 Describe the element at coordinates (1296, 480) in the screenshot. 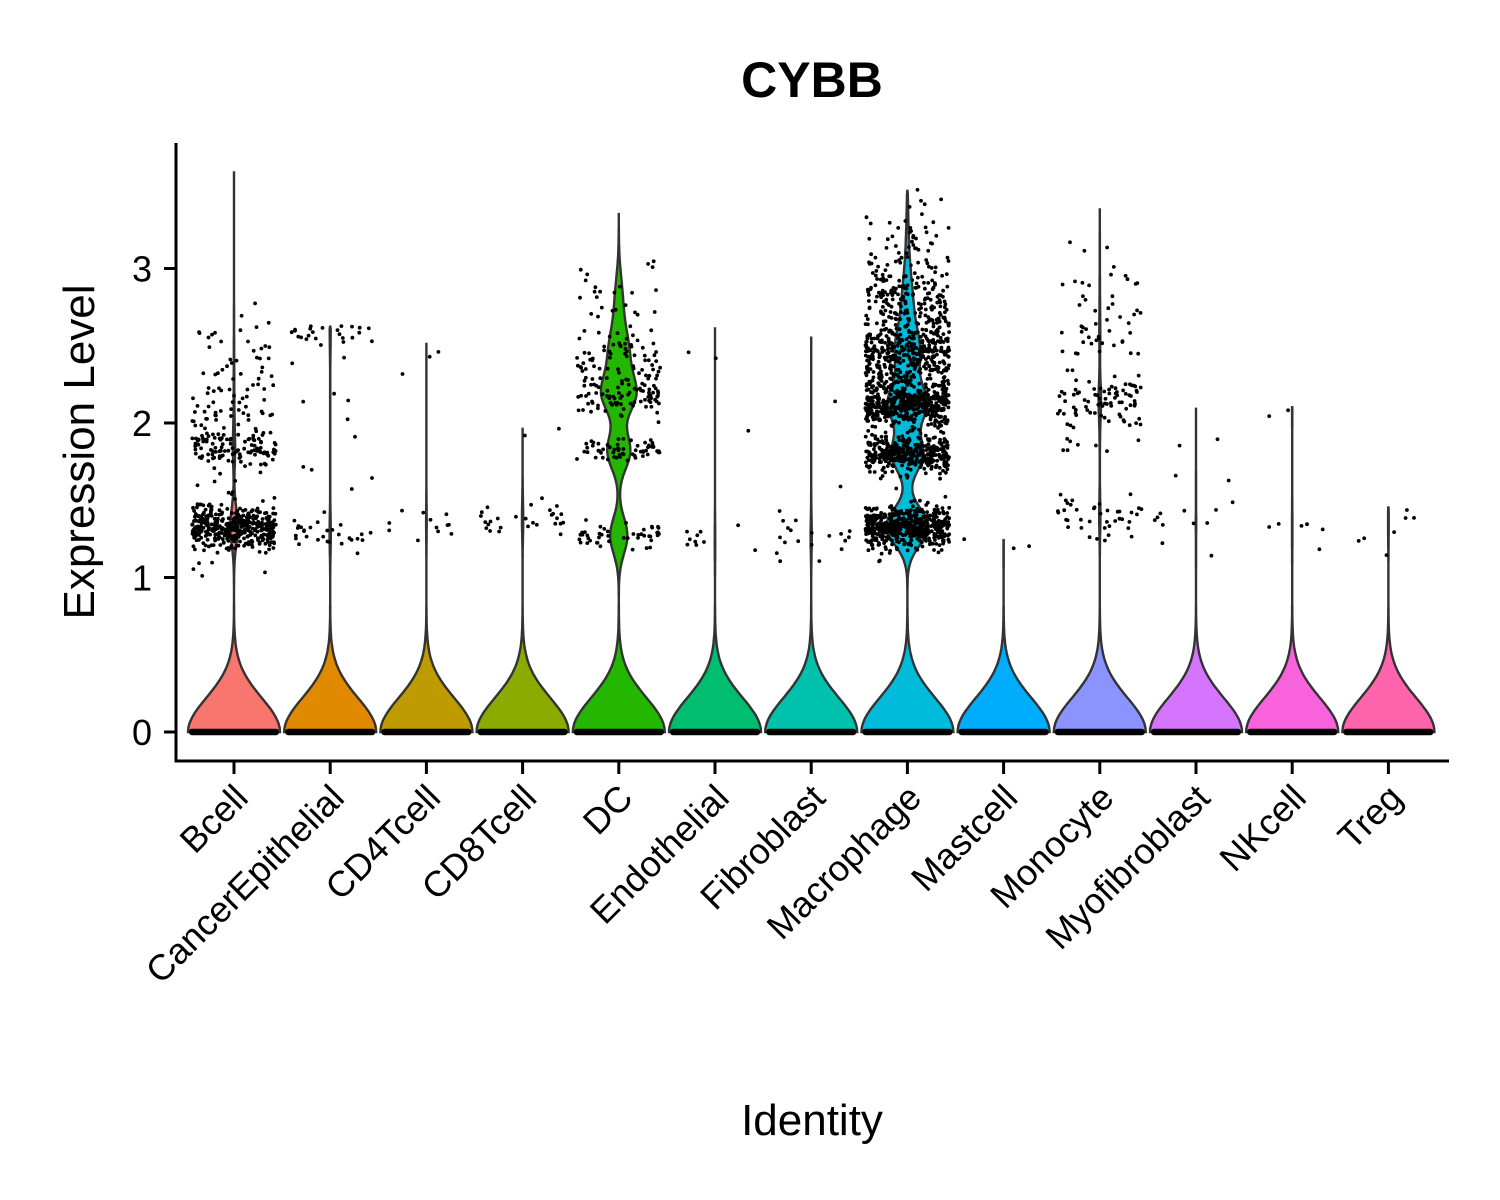

I see `points-nkcell` at that location.